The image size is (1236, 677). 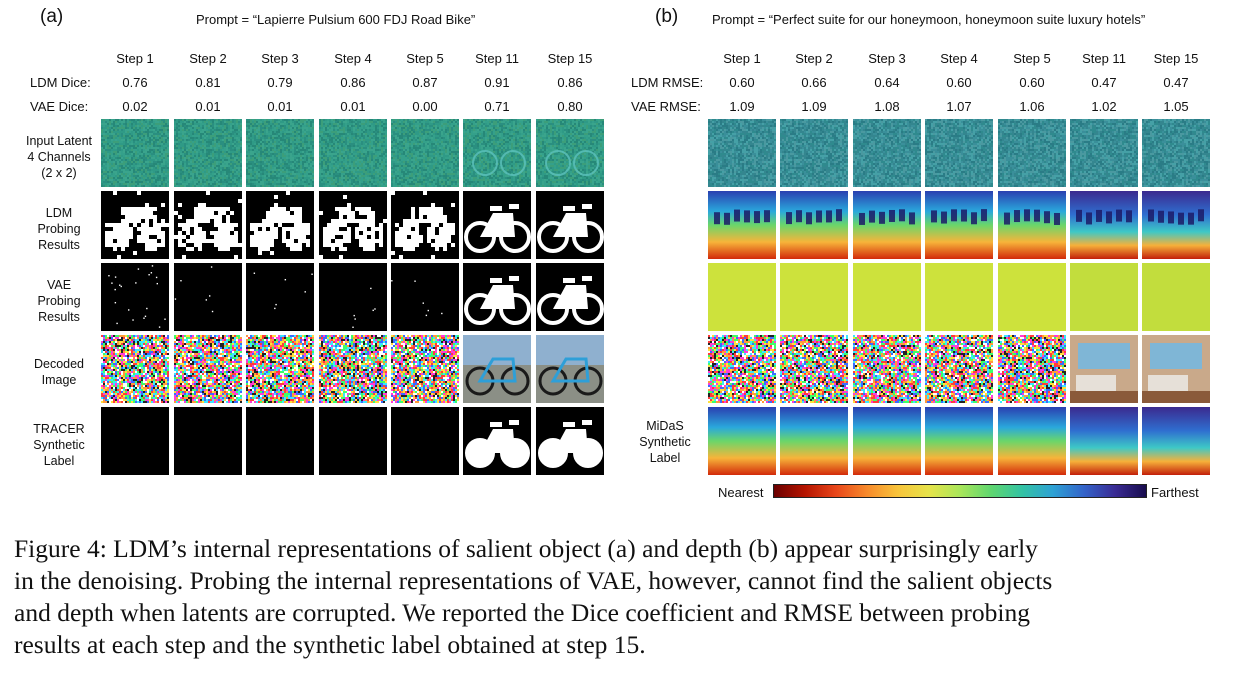 What do you see at coordinates (59, 229) in the screenshot?
I see `row-label-ldm-probing: LDM Probing Results` at bounding box center [59, 229].